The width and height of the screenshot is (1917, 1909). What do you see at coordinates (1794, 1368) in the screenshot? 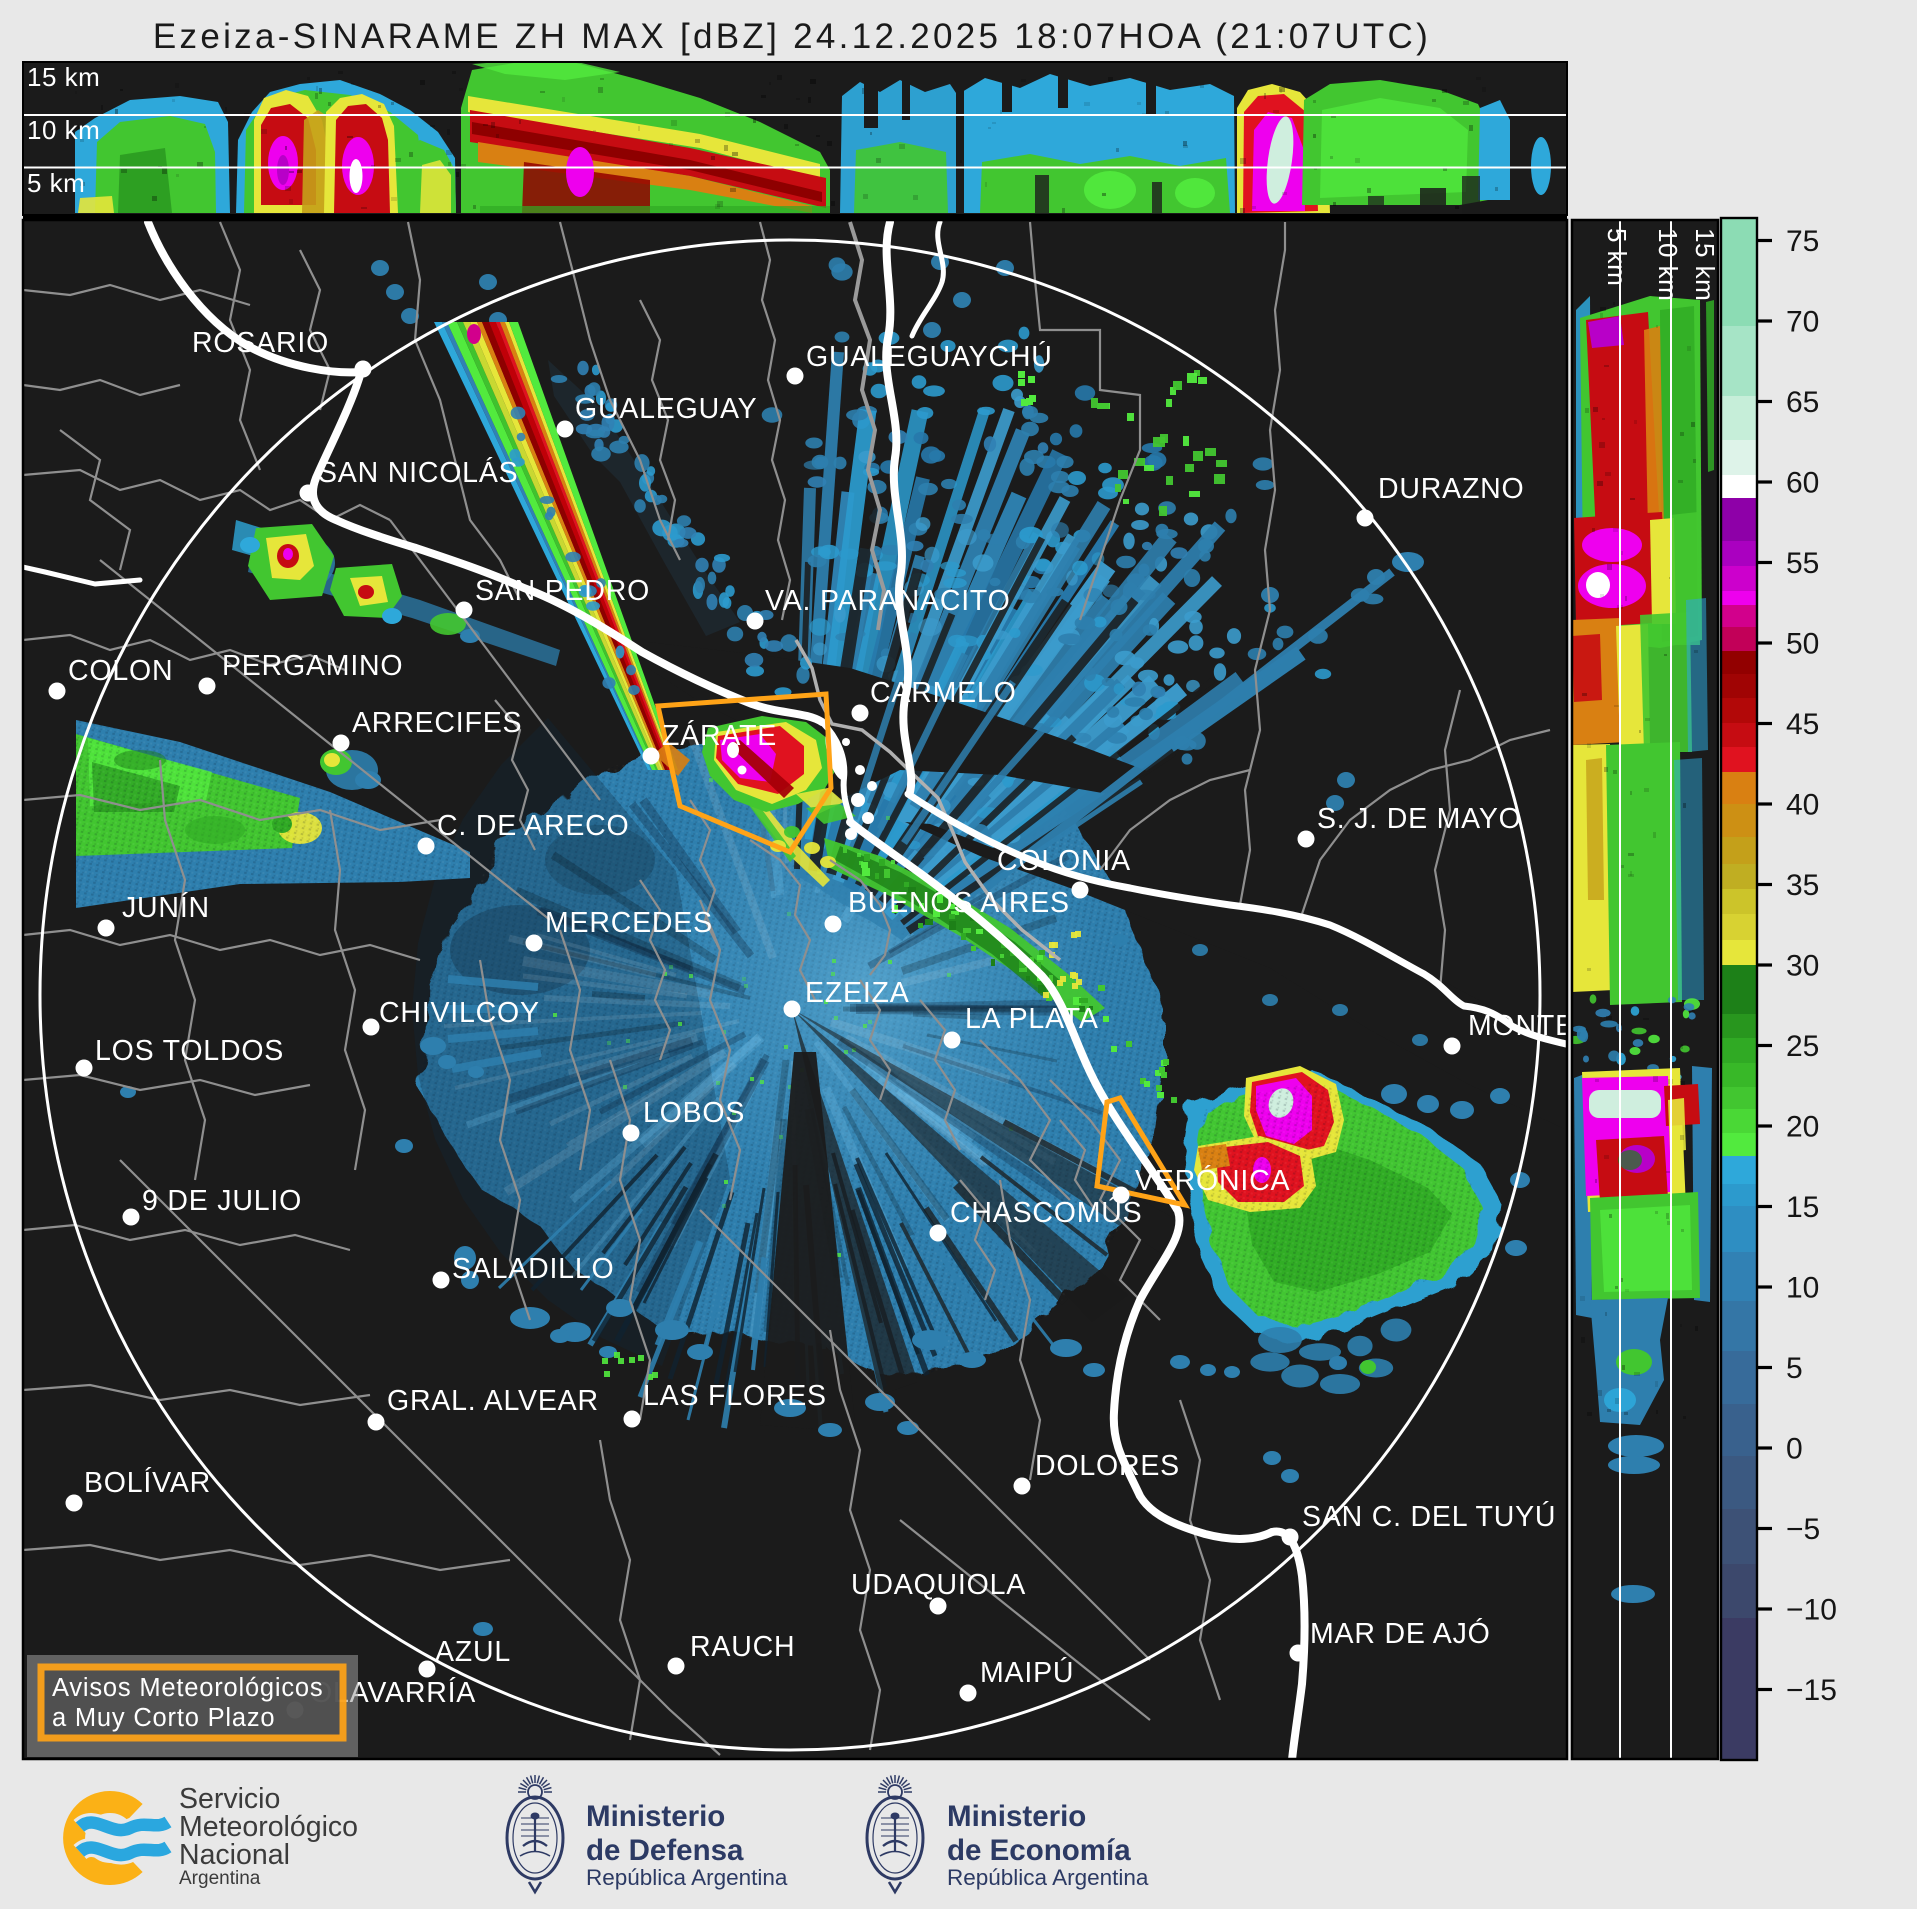
I see `svg-text: 5` at bounding box center [1794, 1368].